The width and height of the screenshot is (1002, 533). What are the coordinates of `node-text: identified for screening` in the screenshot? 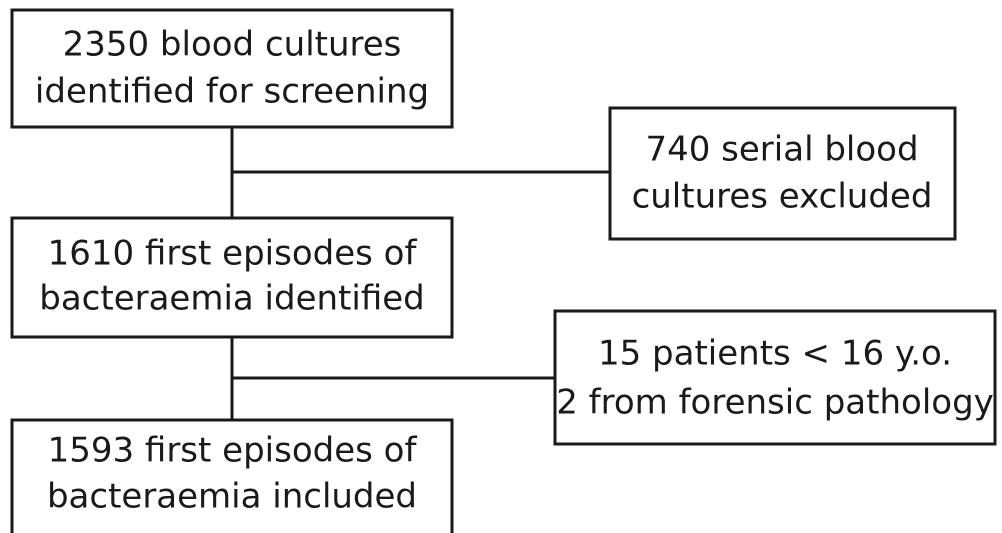 It's located at (232, 92).